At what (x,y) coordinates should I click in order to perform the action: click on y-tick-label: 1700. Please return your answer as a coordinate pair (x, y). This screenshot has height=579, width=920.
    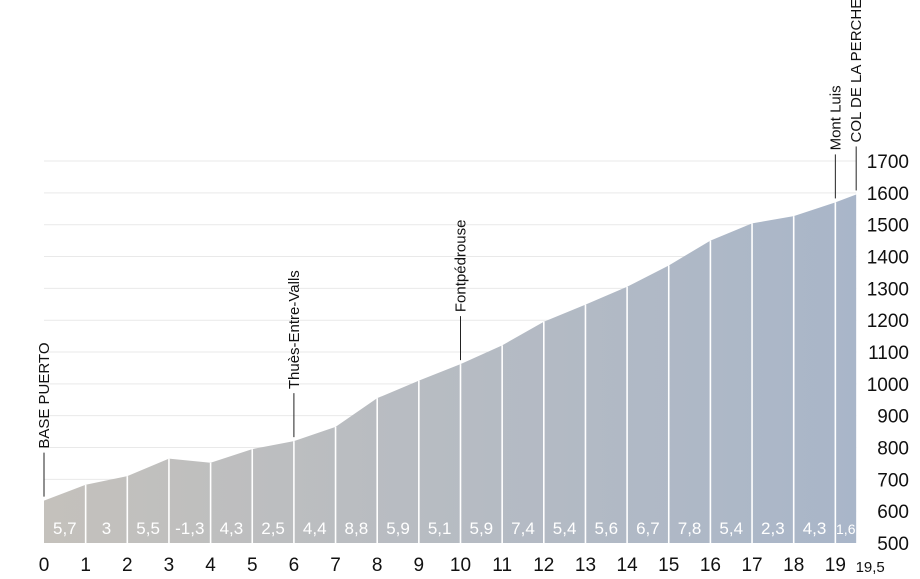
    Looking at the image, I should click on (888, 162).